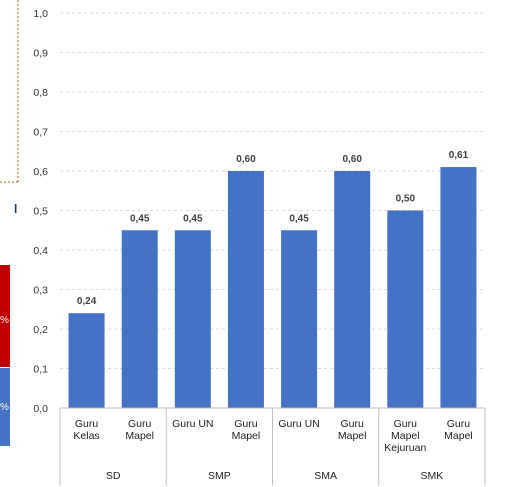 The image size is (508, 487). I want to click on group-label: SMA, so click(325, 476).